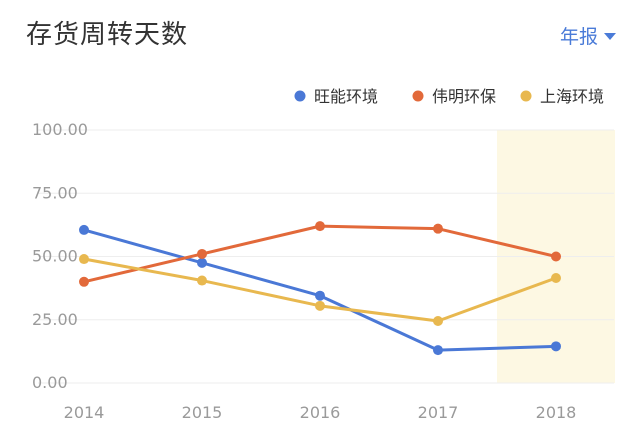 Image resolution: width=640 pixels, height=439 pixels. What do you see at coordinates (202, 412) in the screenshot?
I see `x-tick-label: 2015` at bounding box center [202, 412].